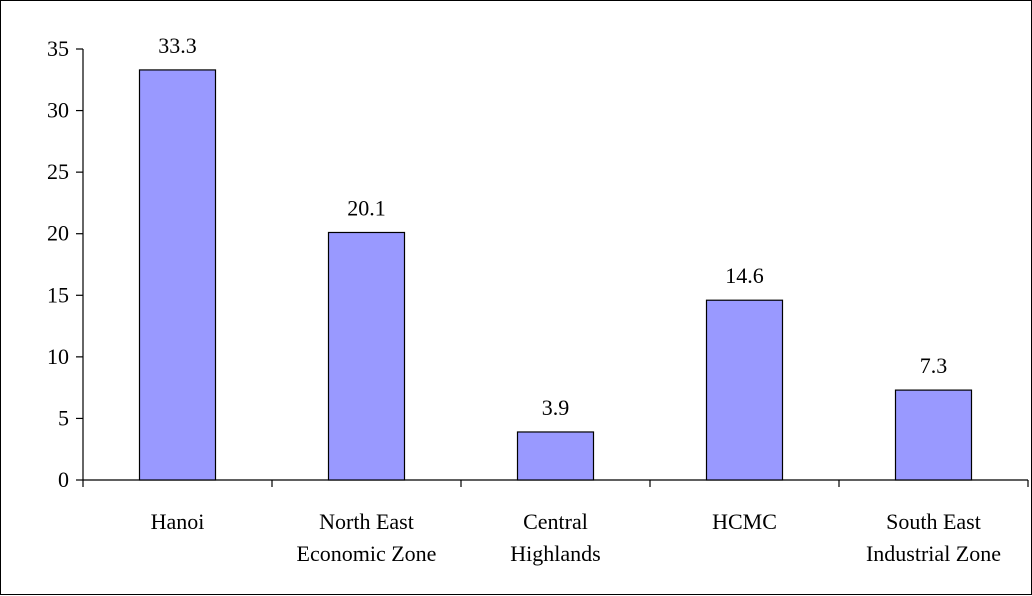 Image resolution: width=1032 pixels, height=596 pixels. What do you see at coordinates (933, 521) in the screenshot?
I see `category-label-line: South East` at bounding box center [933, 521].